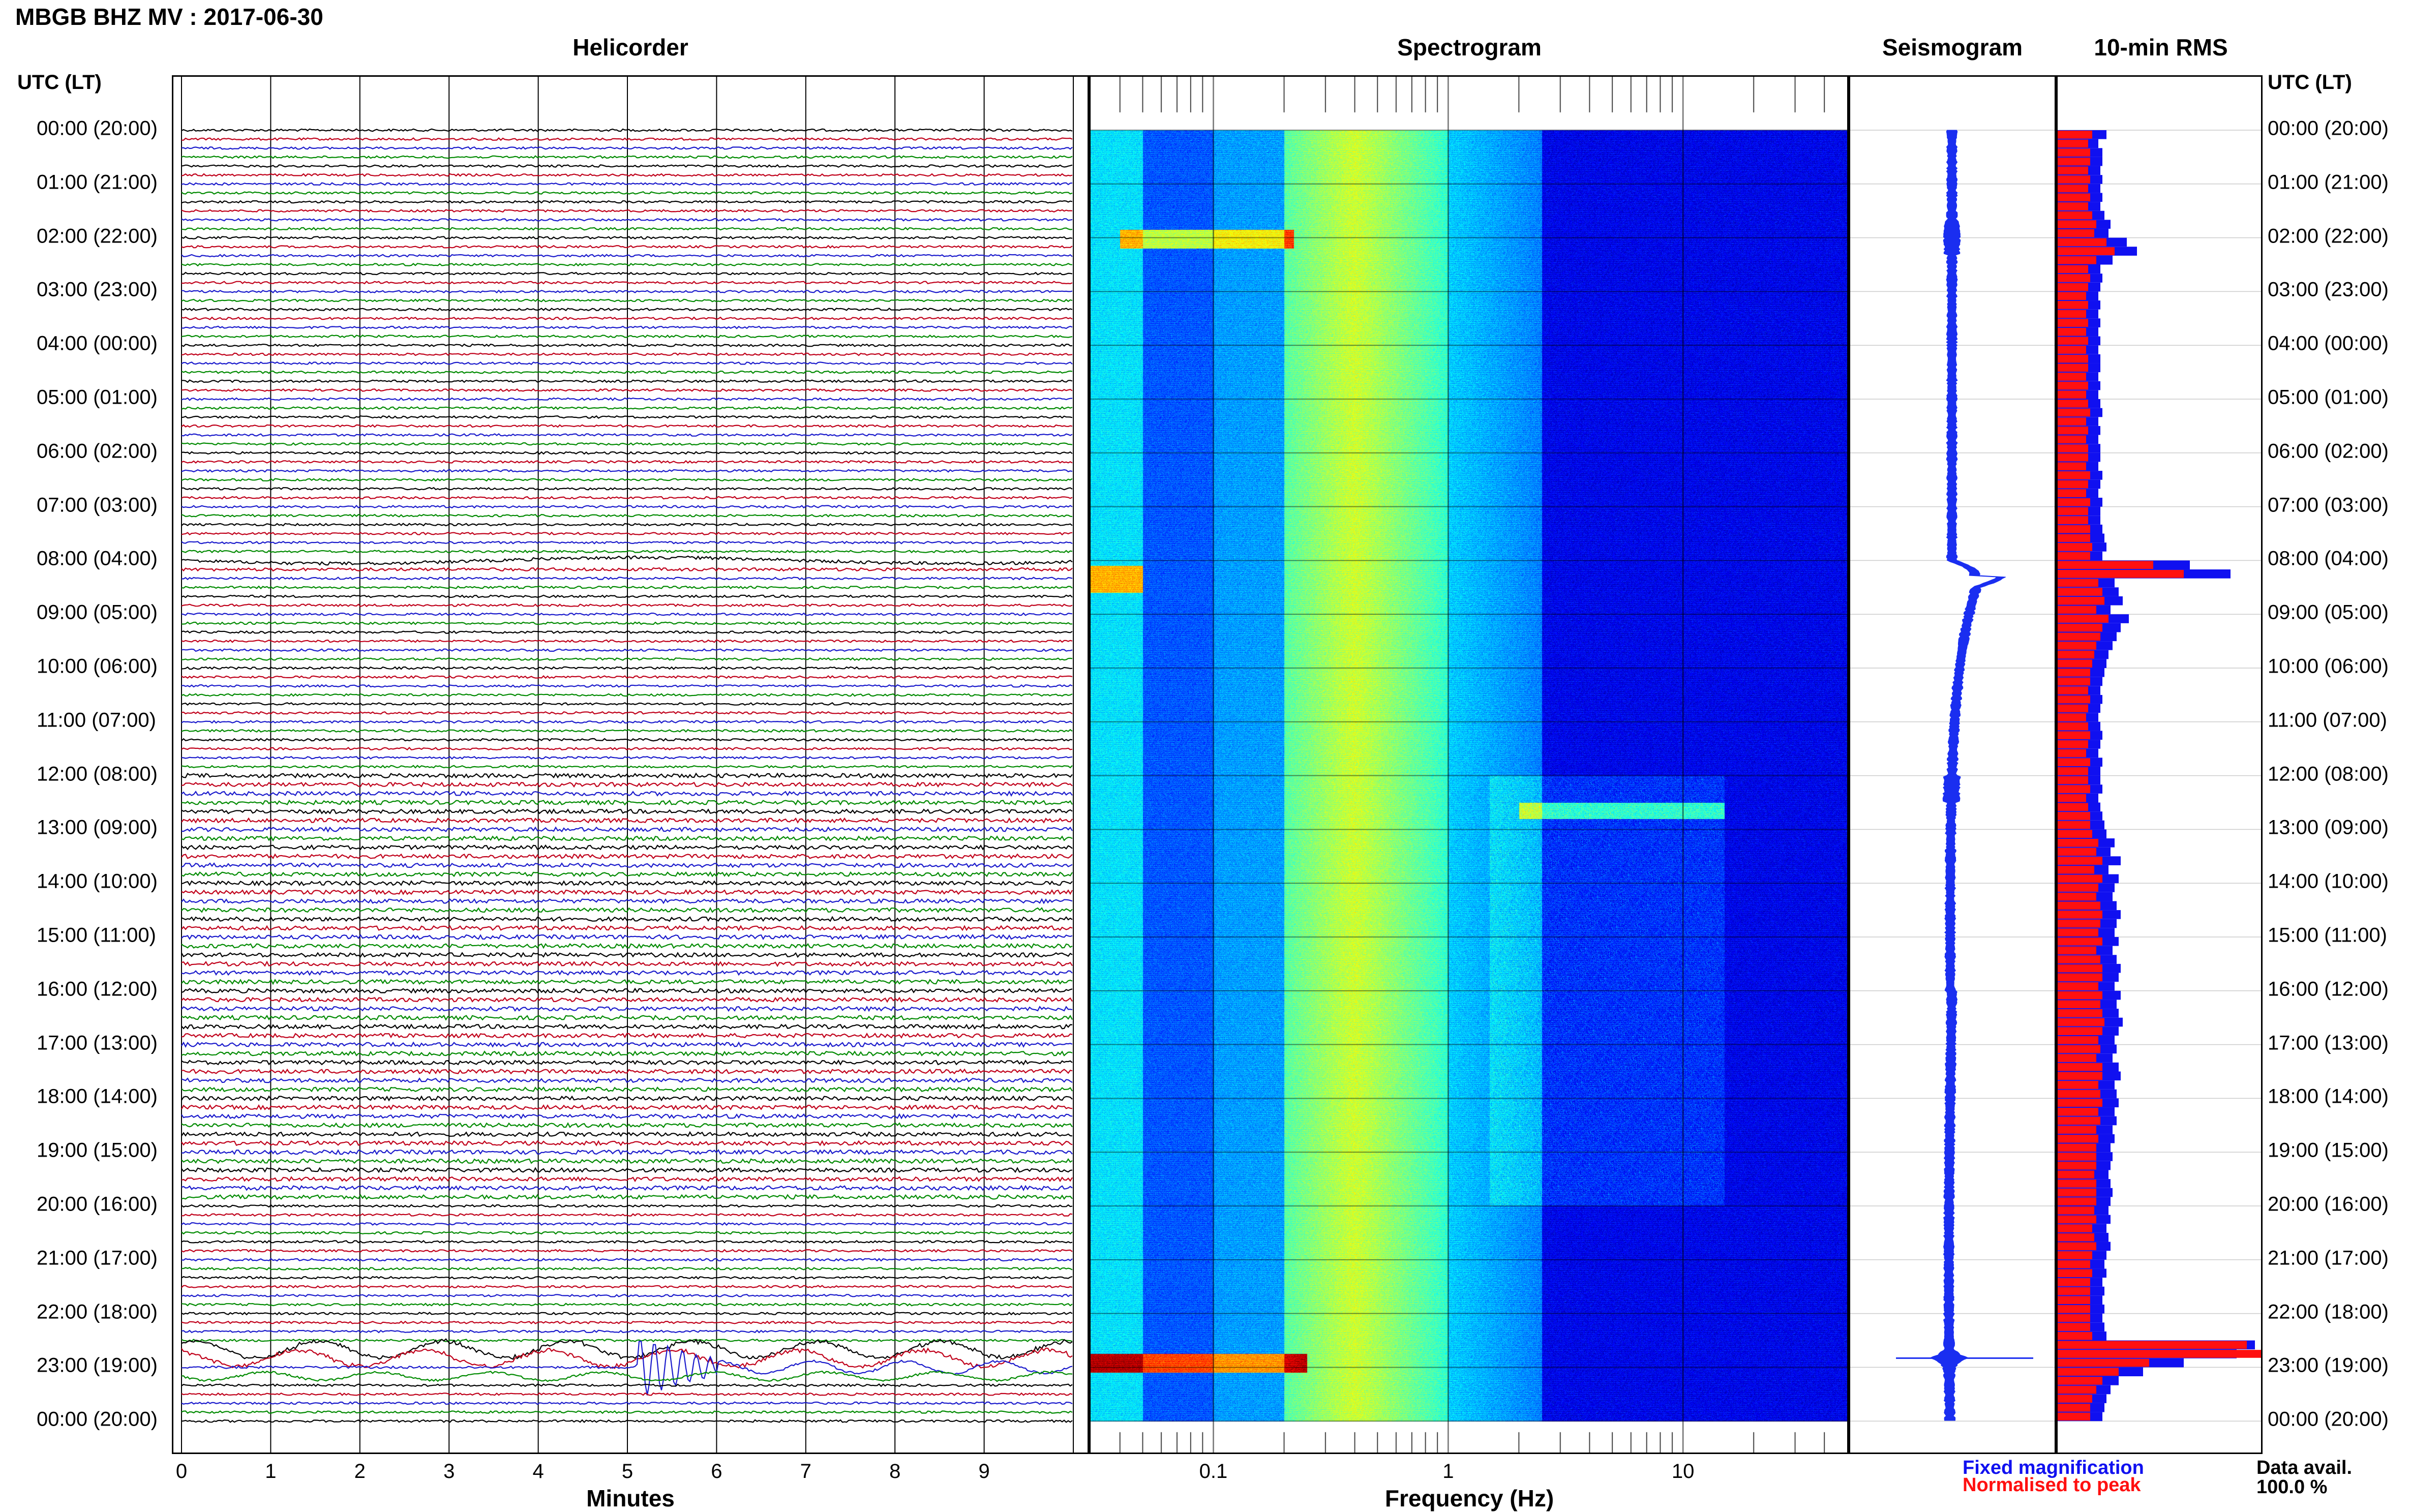 Image resolution: width=2410 pixels, height=1512 pixels. What do you see at coordinates (97, 1419) in the screenshot?
I see `time-label-left: 00:00 (20:00)` at bounding box center [97, 1419].